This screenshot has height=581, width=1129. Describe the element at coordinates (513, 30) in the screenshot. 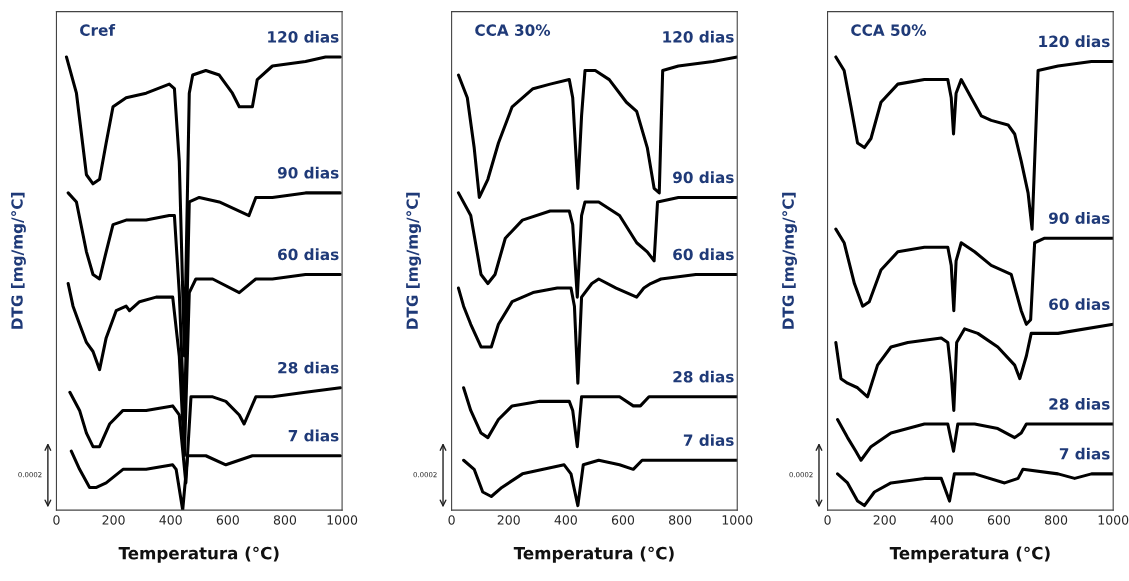

I see `text: CCA 30%` at that location.